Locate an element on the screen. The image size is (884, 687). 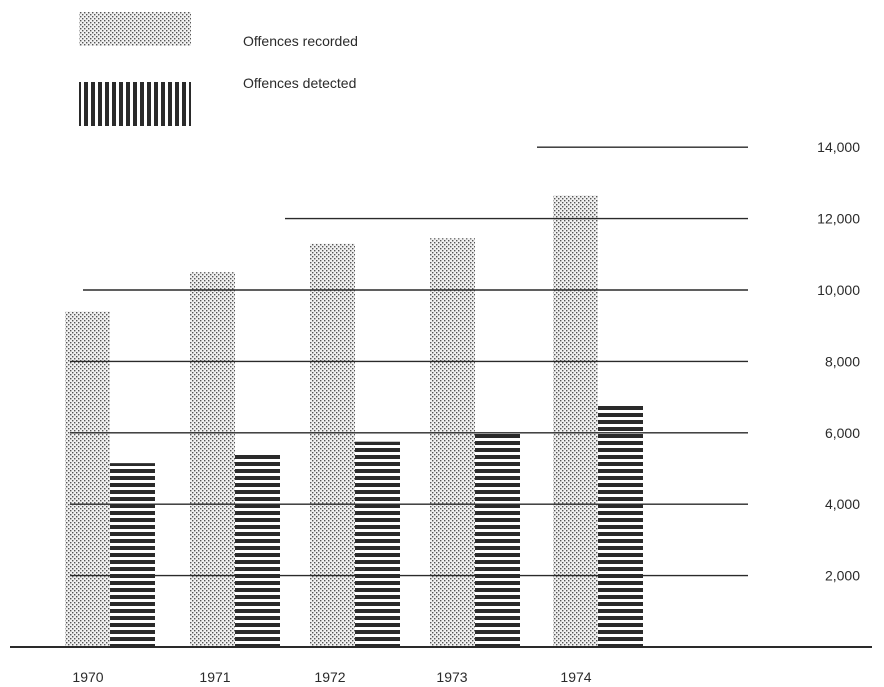
legend: Offences recorded Offences detected is located at coordinates (218, 69).